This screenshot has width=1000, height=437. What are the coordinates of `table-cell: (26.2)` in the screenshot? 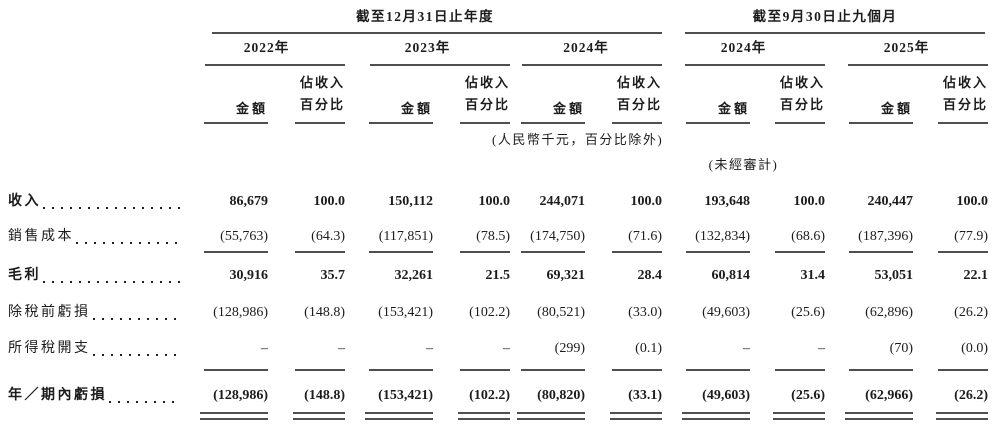 It's located at (971, 312).